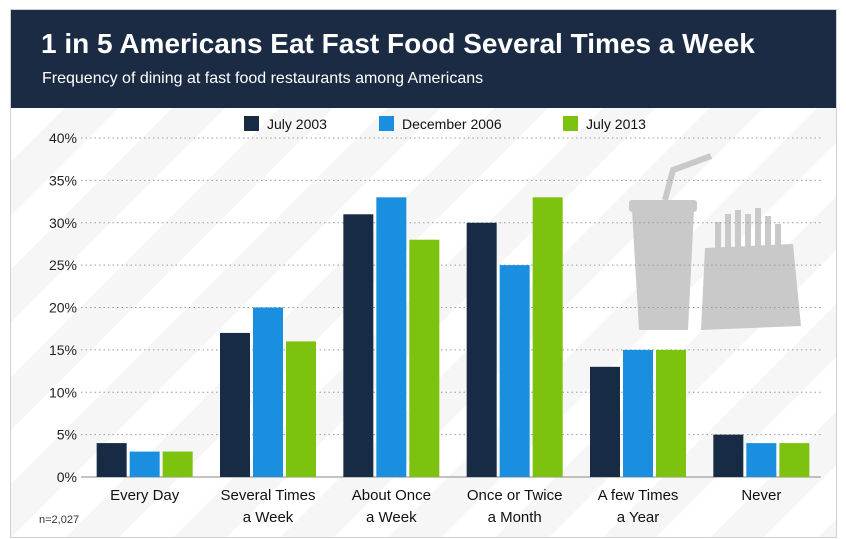 The height and width of the screenshot is (539, 846). Describe the element at coordinates (616, 124) in the screenshot. I see `legend-label: July 2013` at that location.